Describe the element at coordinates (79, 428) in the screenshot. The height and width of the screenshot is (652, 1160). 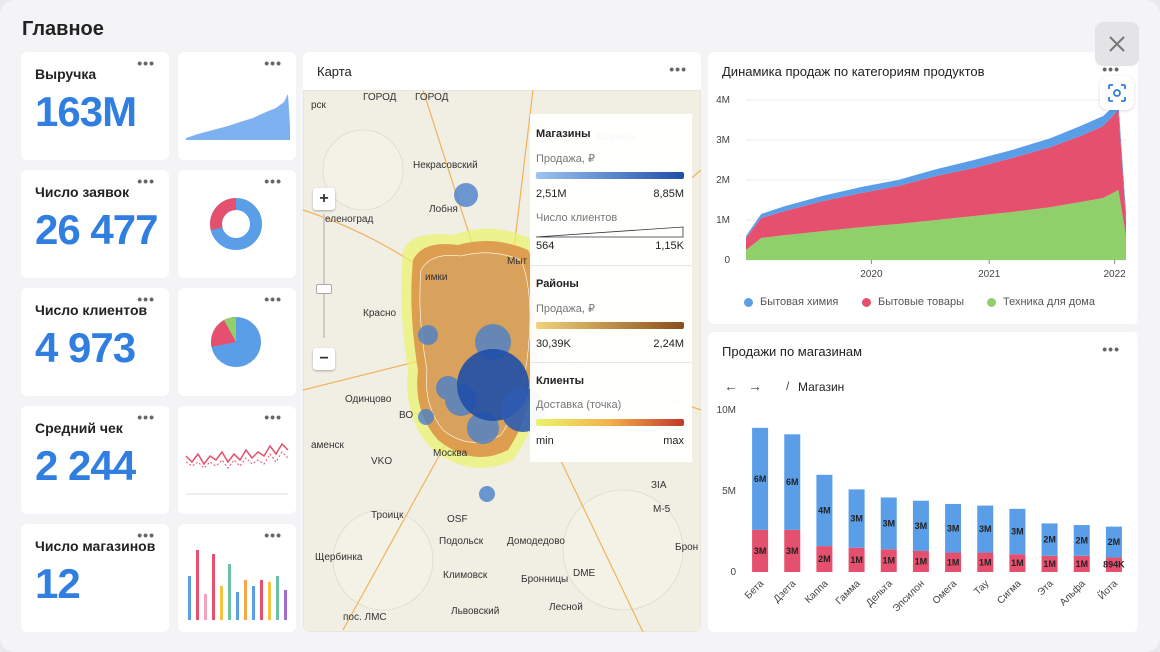
I see `kpi-label: Средний чек` at that location.